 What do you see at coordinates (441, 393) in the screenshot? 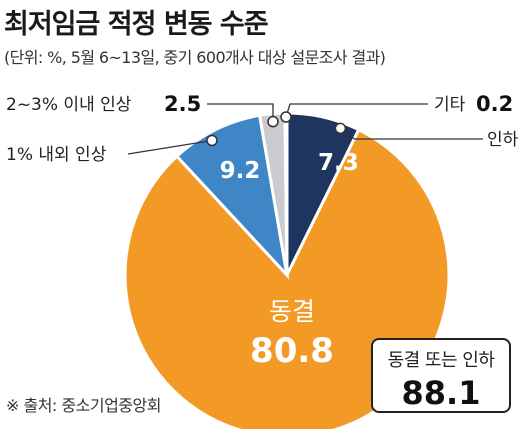
I see `summary-value: 88.1` at bounding box center [441, 393].